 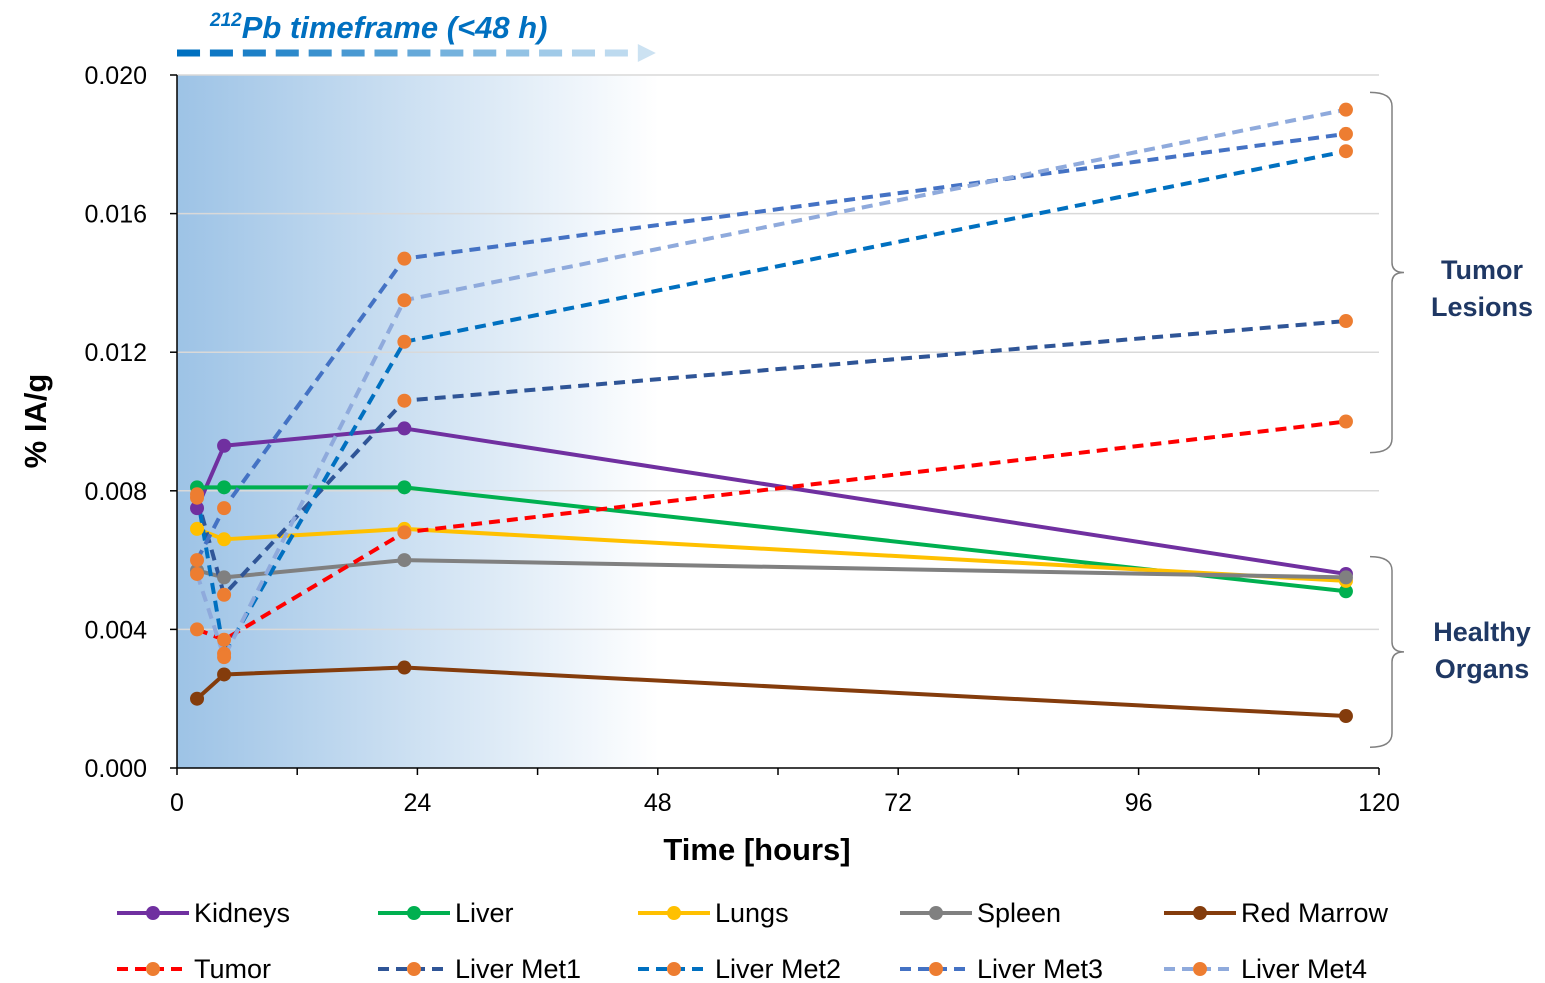 What do you see at coordinates (35, 421) in the screenshot?
I see `y-axis-title: % IA/g` at bounding box center [35, 421].